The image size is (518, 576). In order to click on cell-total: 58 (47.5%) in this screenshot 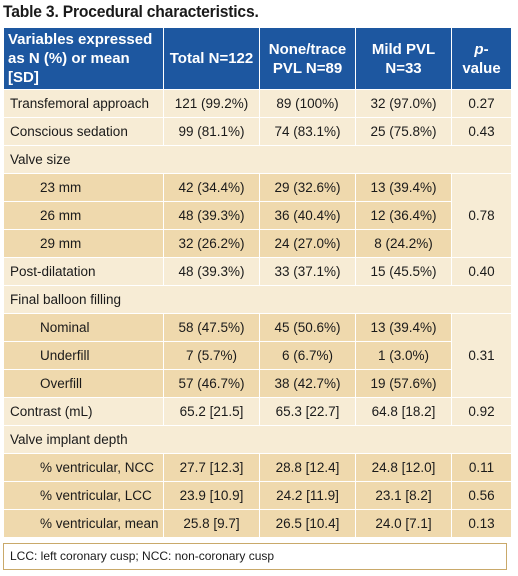, I will do `click(211, 327)`.